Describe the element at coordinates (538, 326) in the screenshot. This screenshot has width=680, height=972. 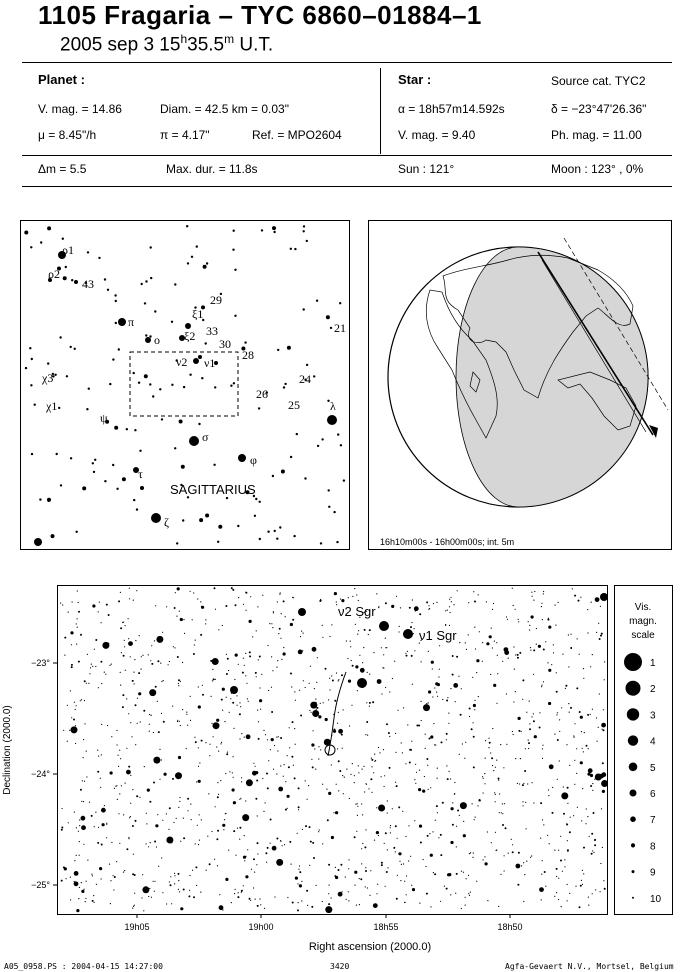
I see `continent-outline-asia` at that location.